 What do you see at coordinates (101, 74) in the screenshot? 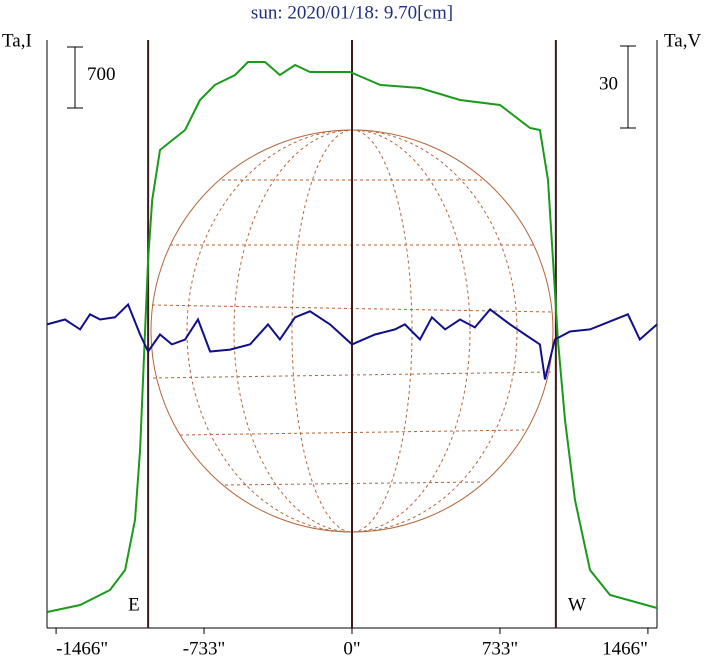
I see `scale-bar-label: 700` at bounding box center [101, 74].